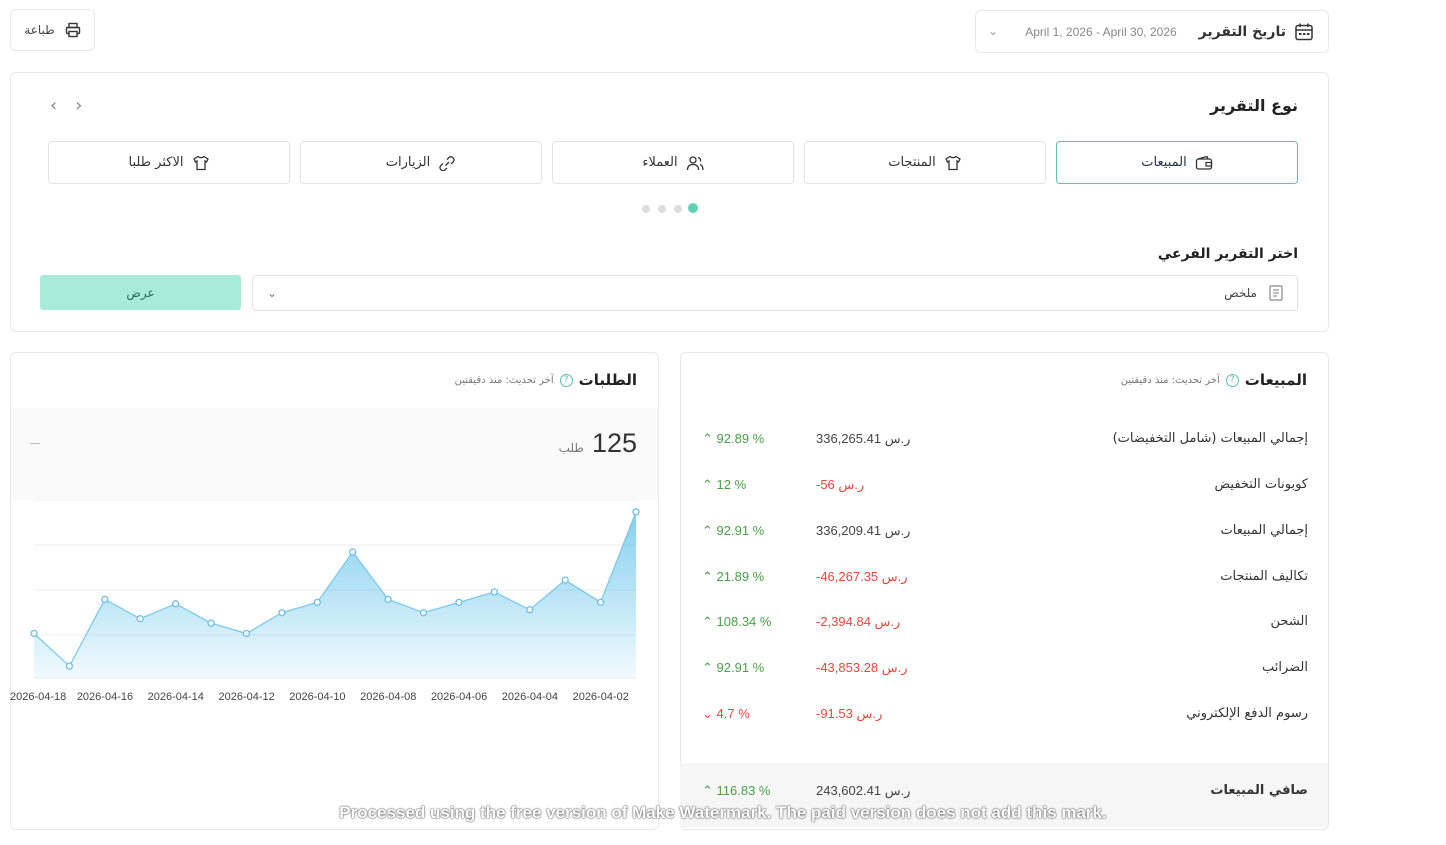 The width and height of the screenshot is (1446, 845). I want to click on tab-most-ordered: الاكثر طلبا, so click(169, 162).